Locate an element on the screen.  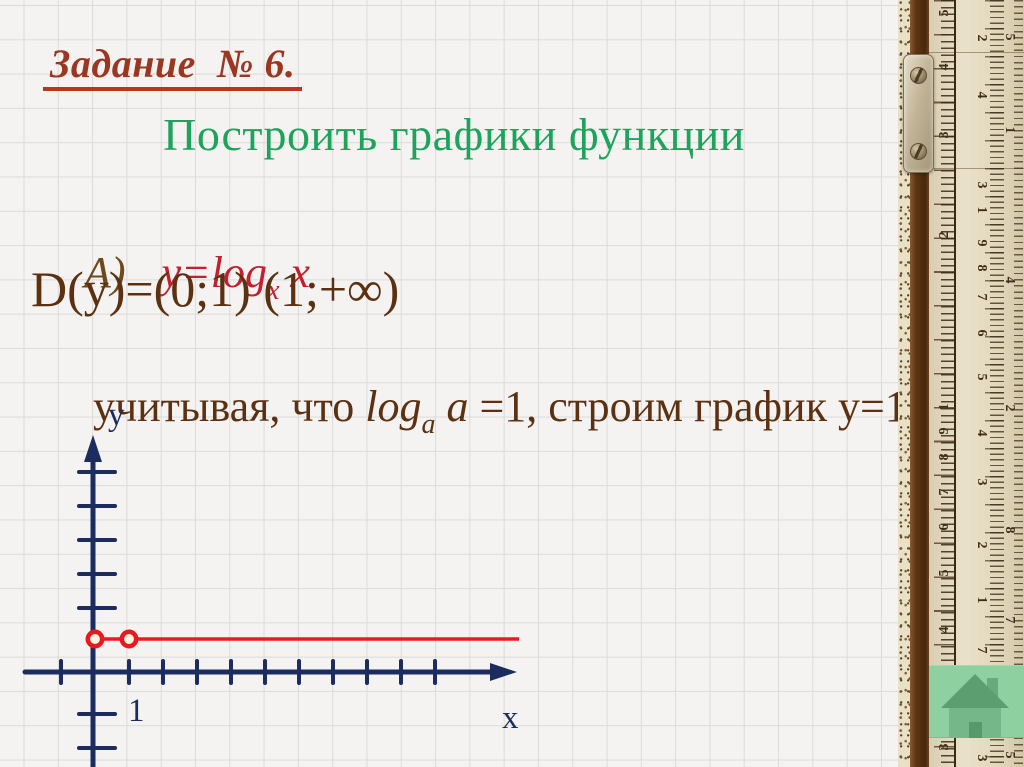
ruler-ticks-middle-long is located at coordinates (994, 383).